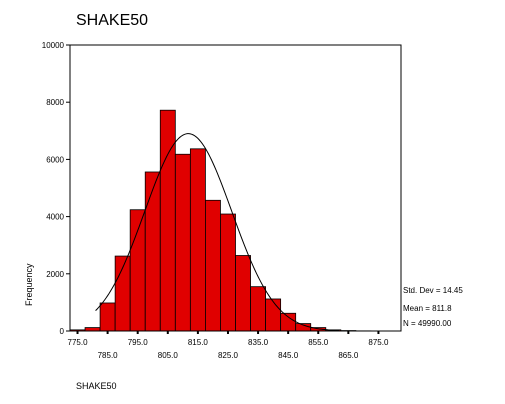 The height and width of the screenshot is (404, 505). I want to click on n-label: N = 49990.00, so click(427, 323).